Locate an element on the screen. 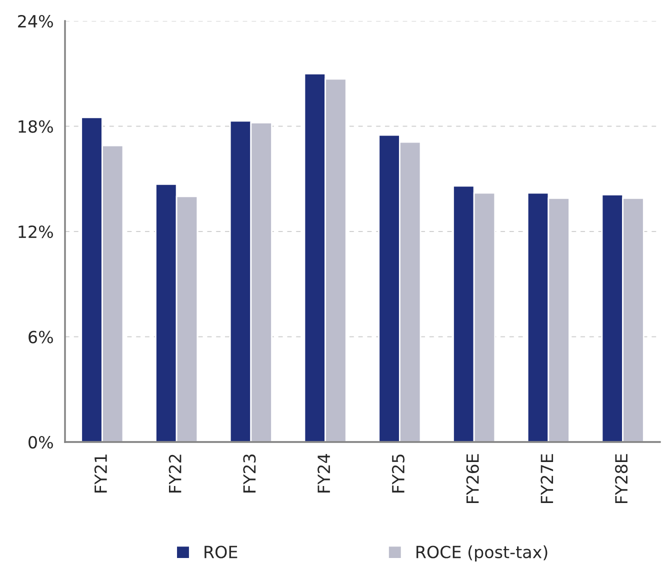 Image resolution: width=665 pixels, height=572 pixels. legend-label: ROCE (post-tax) is located at coordinates (482, 553).